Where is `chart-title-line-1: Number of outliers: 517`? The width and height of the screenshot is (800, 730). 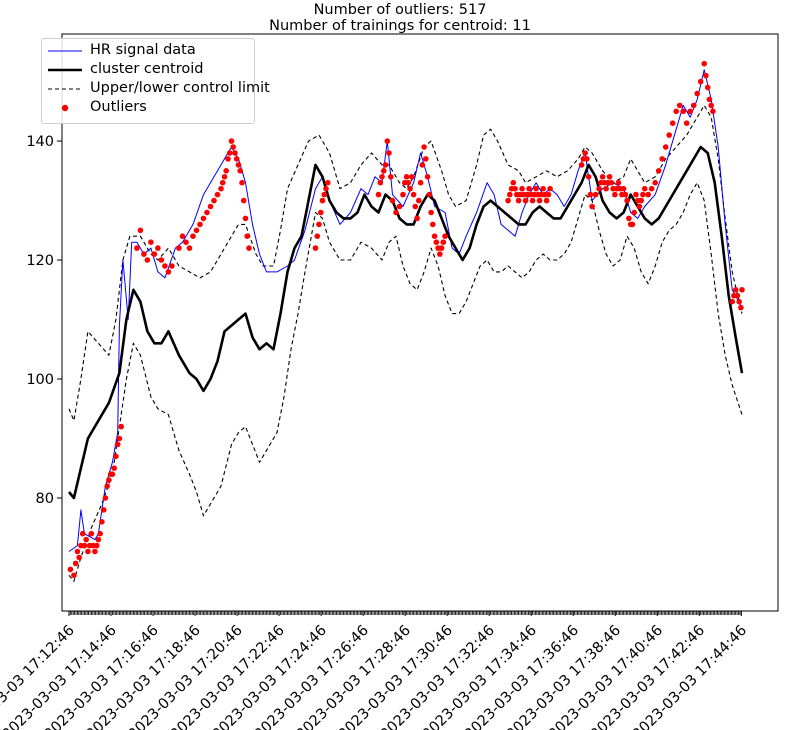 chart-title-line-1: Number of outliers: 517 is located at coordinates (400, 10).